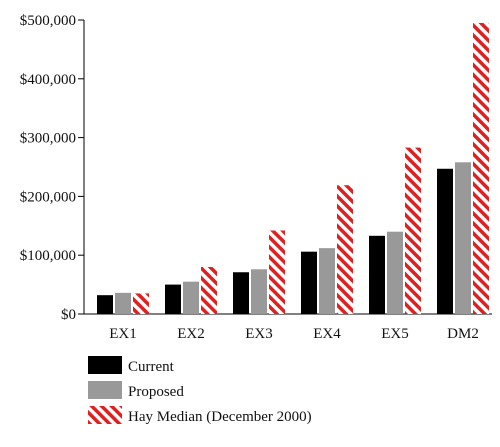  Describe the element at coordinates (48, 256) in the screenshot. I see `y-tick-label: $100,000` at that location.